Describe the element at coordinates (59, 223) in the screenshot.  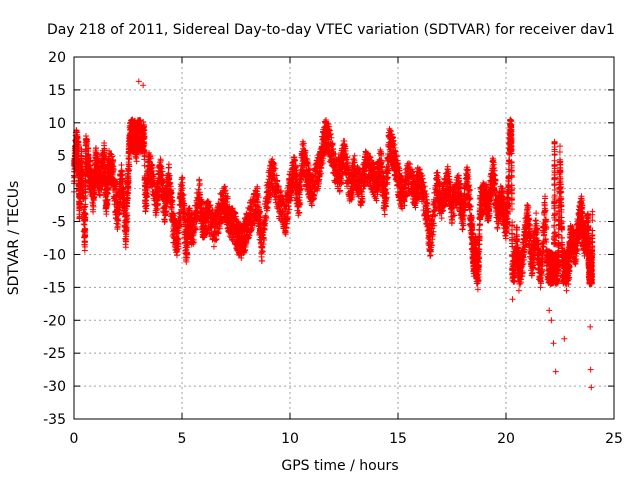
I see `y-tick-label: -5` at that location.